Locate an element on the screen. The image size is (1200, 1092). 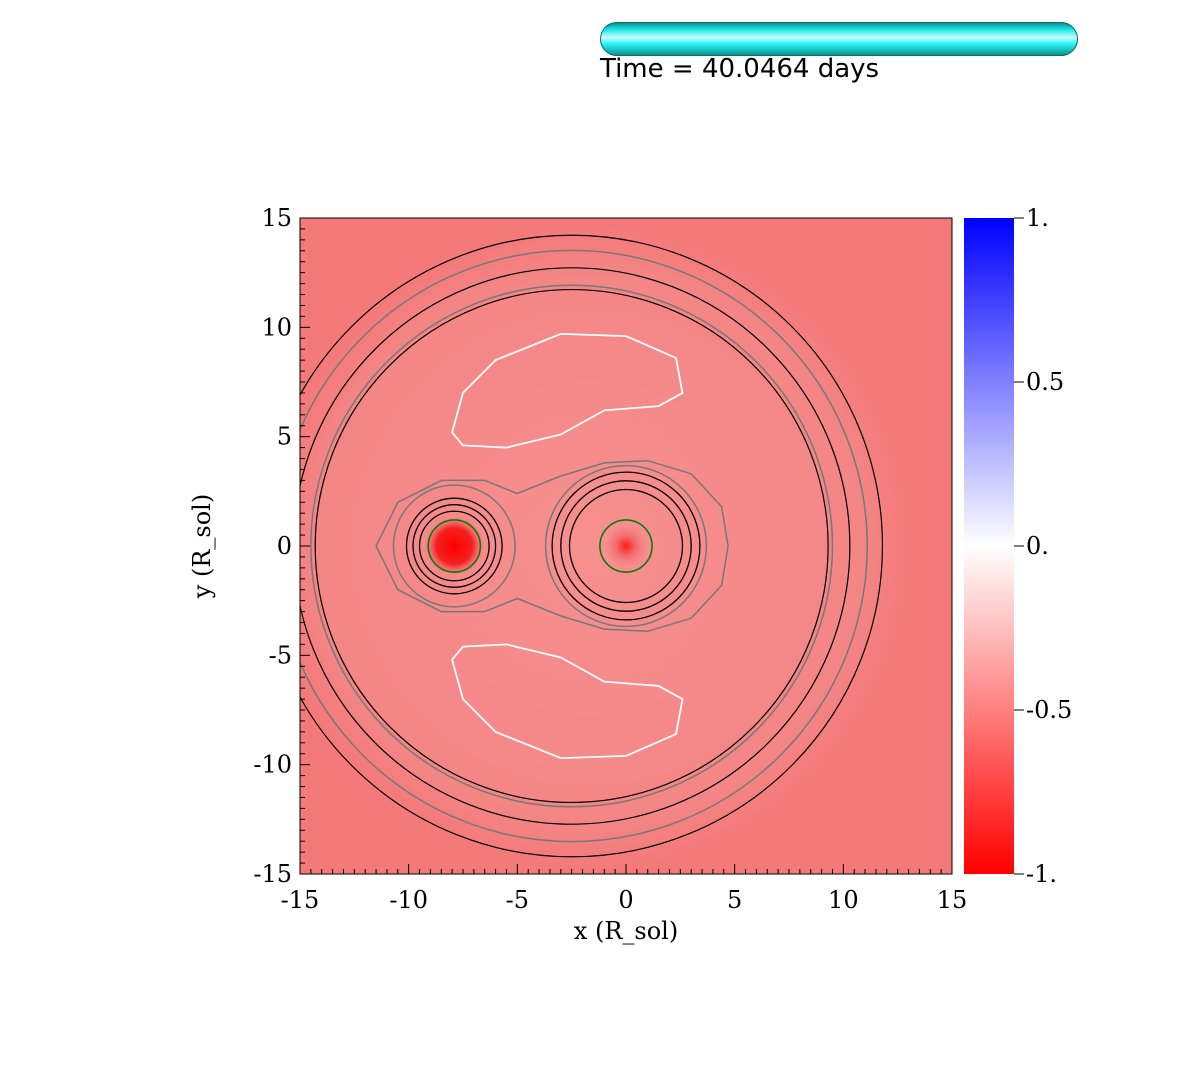
y-tick-label: -5 is located at coordinates (280, 655).